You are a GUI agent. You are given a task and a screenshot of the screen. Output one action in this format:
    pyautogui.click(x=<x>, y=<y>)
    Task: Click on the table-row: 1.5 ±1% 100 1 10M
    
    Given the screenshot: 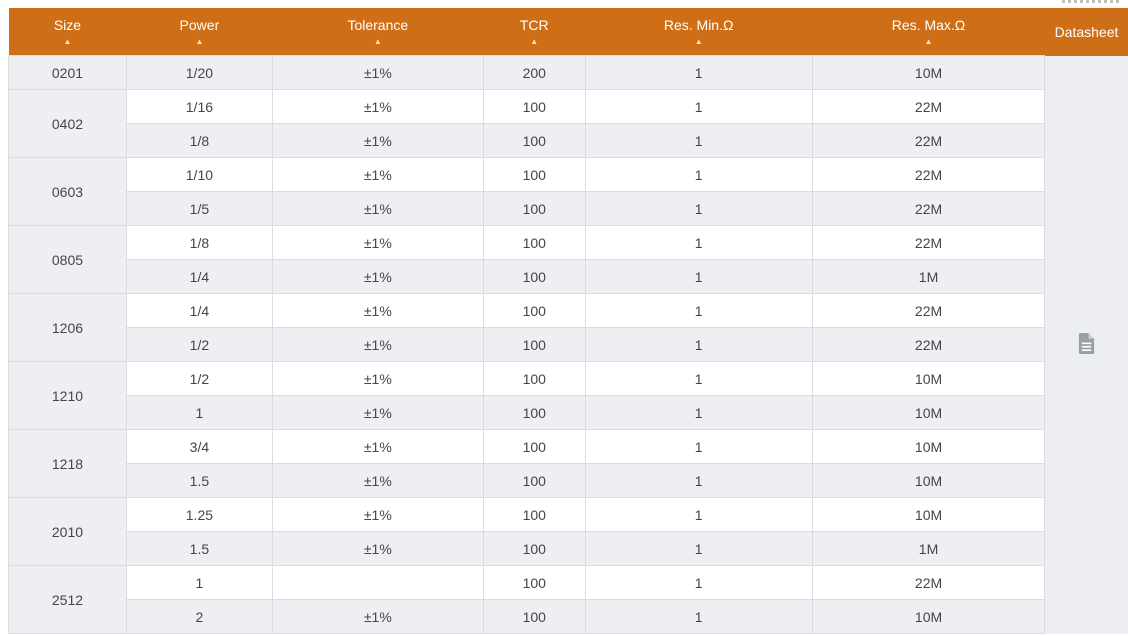 What is the action you would take?
    pyautogui.click(x=568, y=480)
    